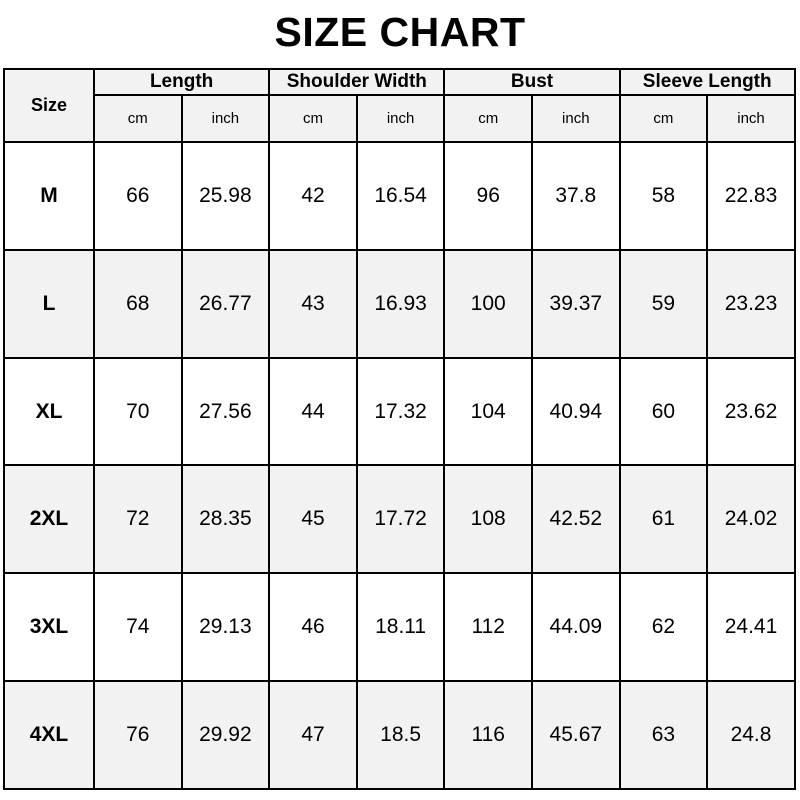 Image resolution: width=800 pixels, height=800 pixels. I want to click on cell-bust-inch: 44.09, so click(576, 627).